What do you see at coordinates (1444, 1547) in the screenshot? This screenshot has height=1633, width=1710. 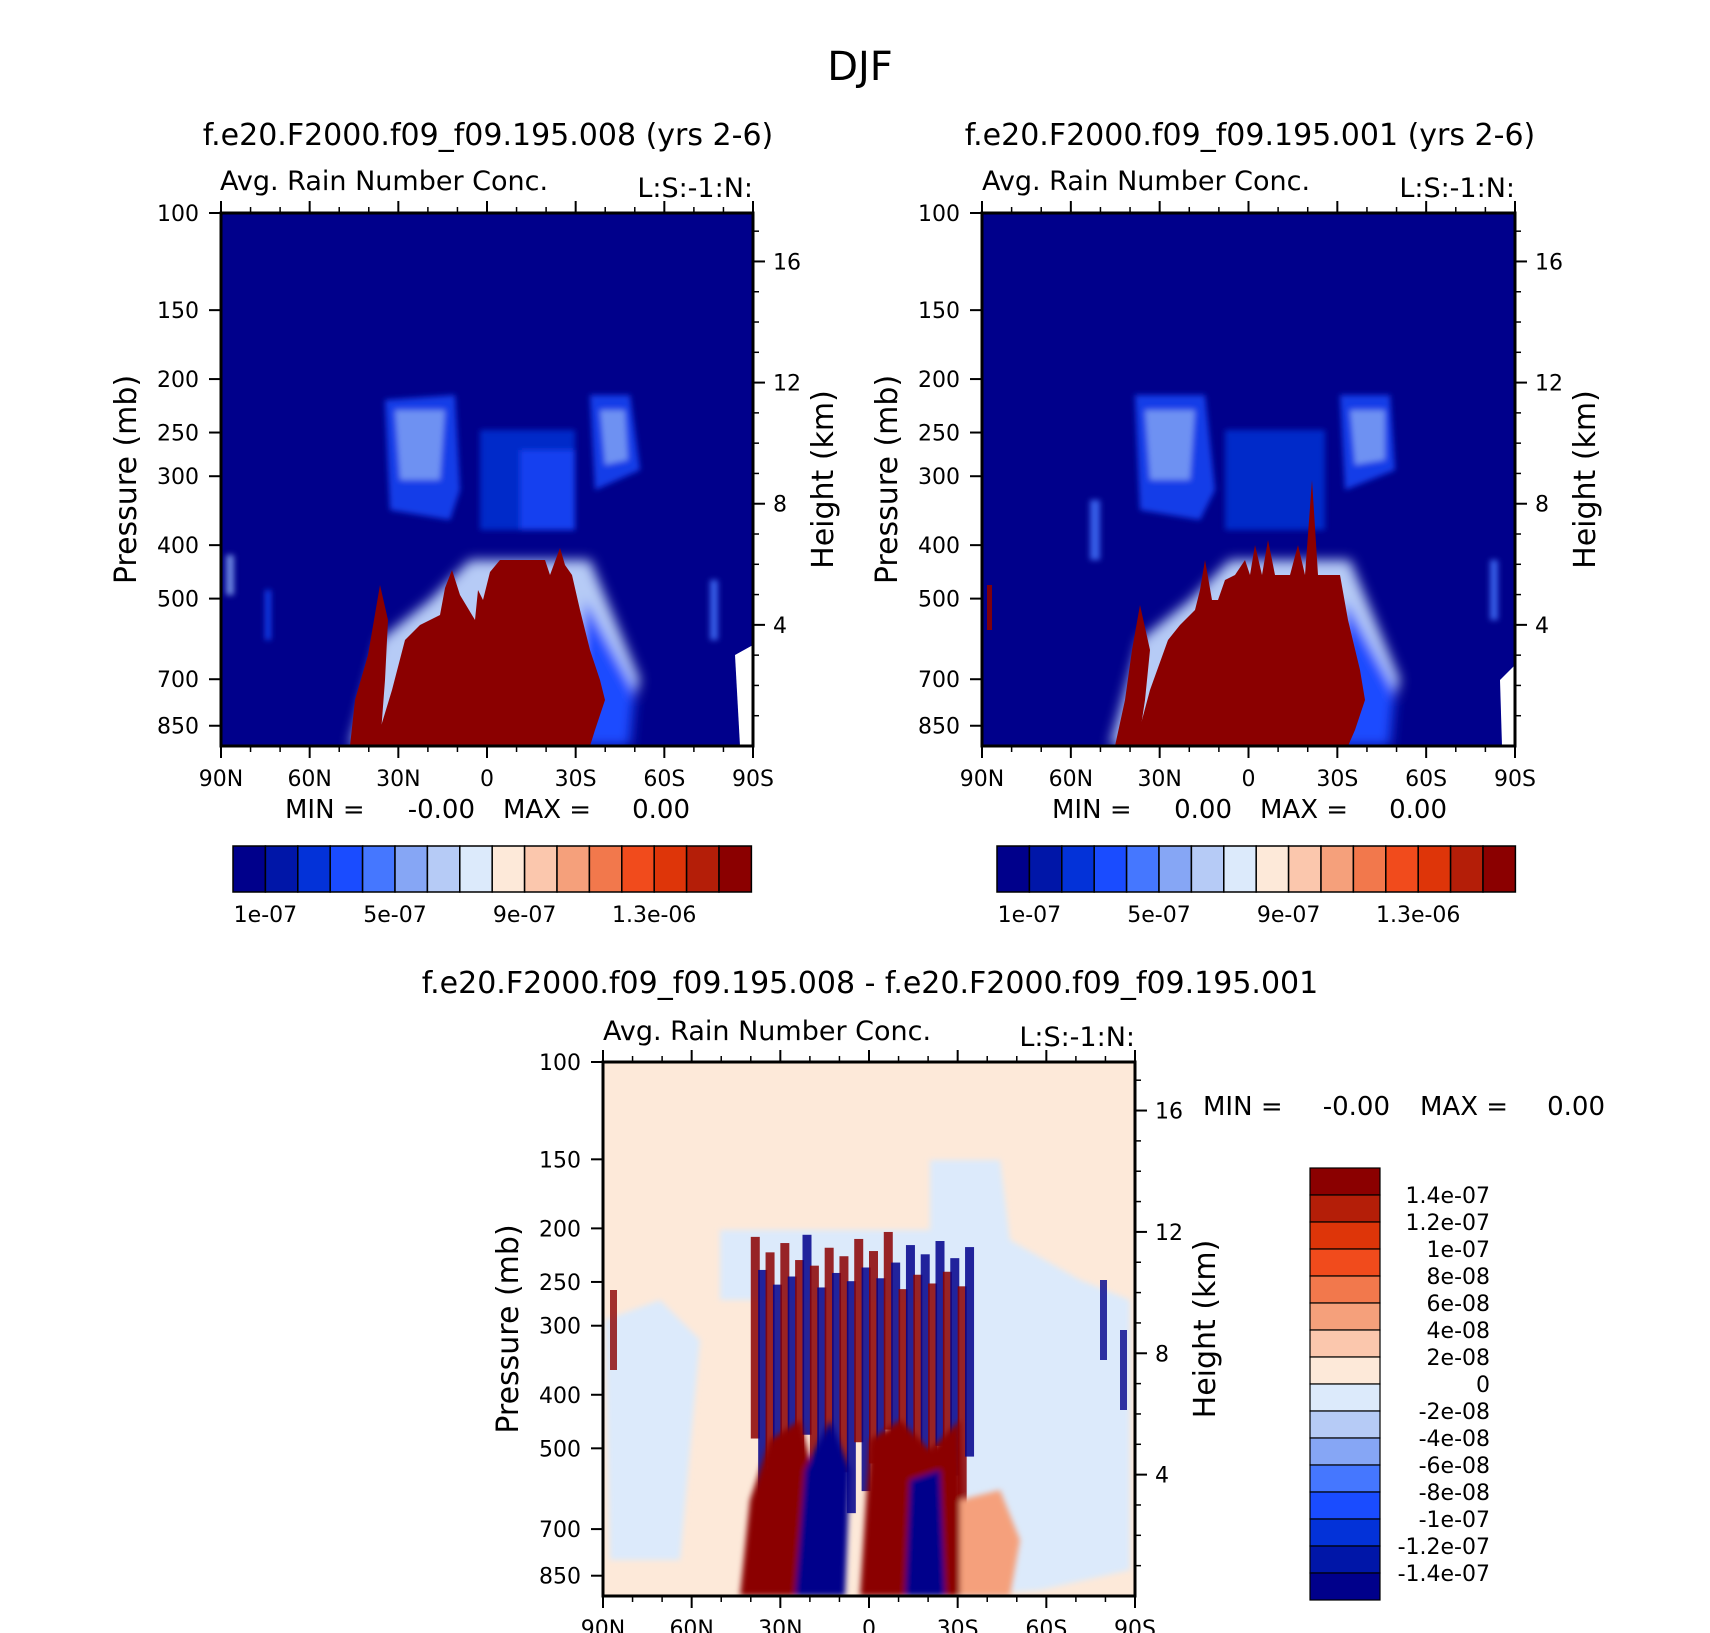 I see `colorbar-label: -1.2e-07` at bounding box center [1444, 1547].